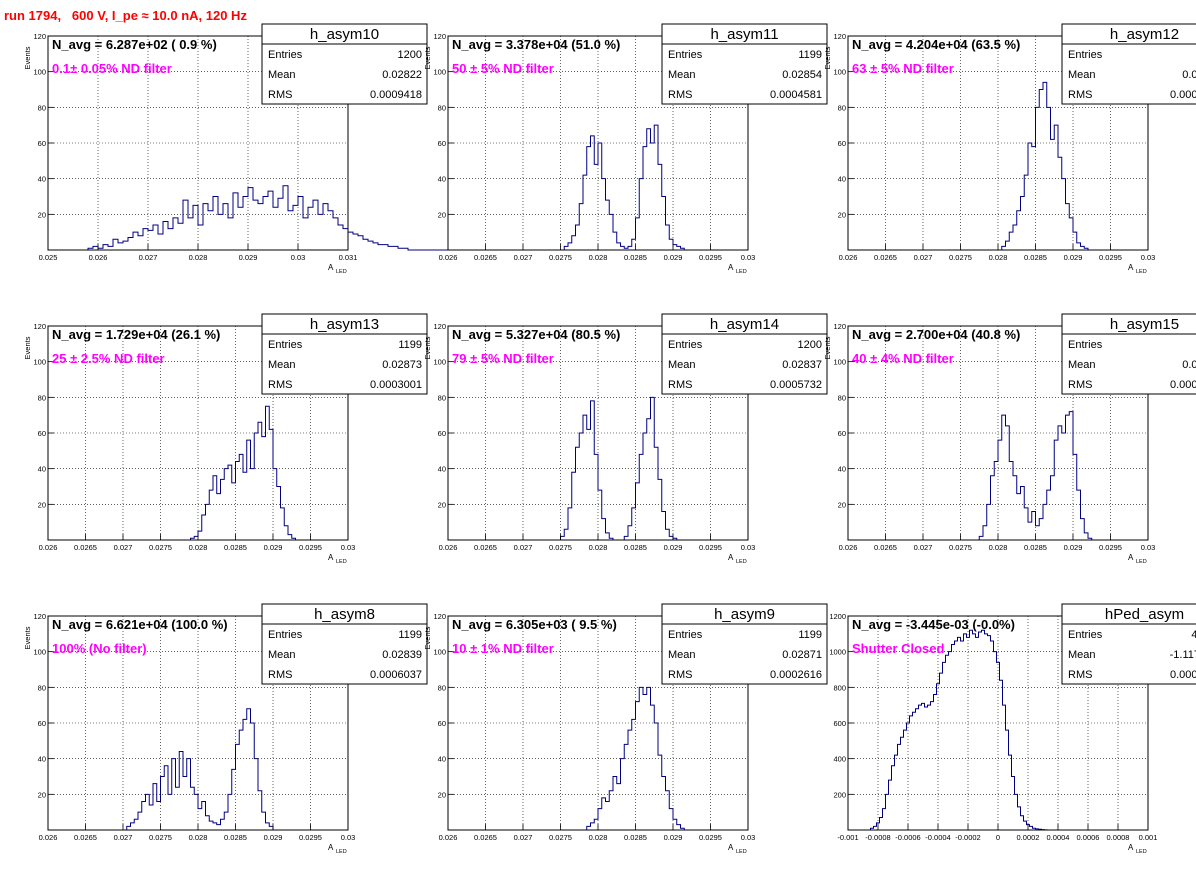  Describe the element at coordinates (536, 44) in the screenshot. I see `navg-label: N_avg = 3.378e+04 (51.0 %)` at that location.